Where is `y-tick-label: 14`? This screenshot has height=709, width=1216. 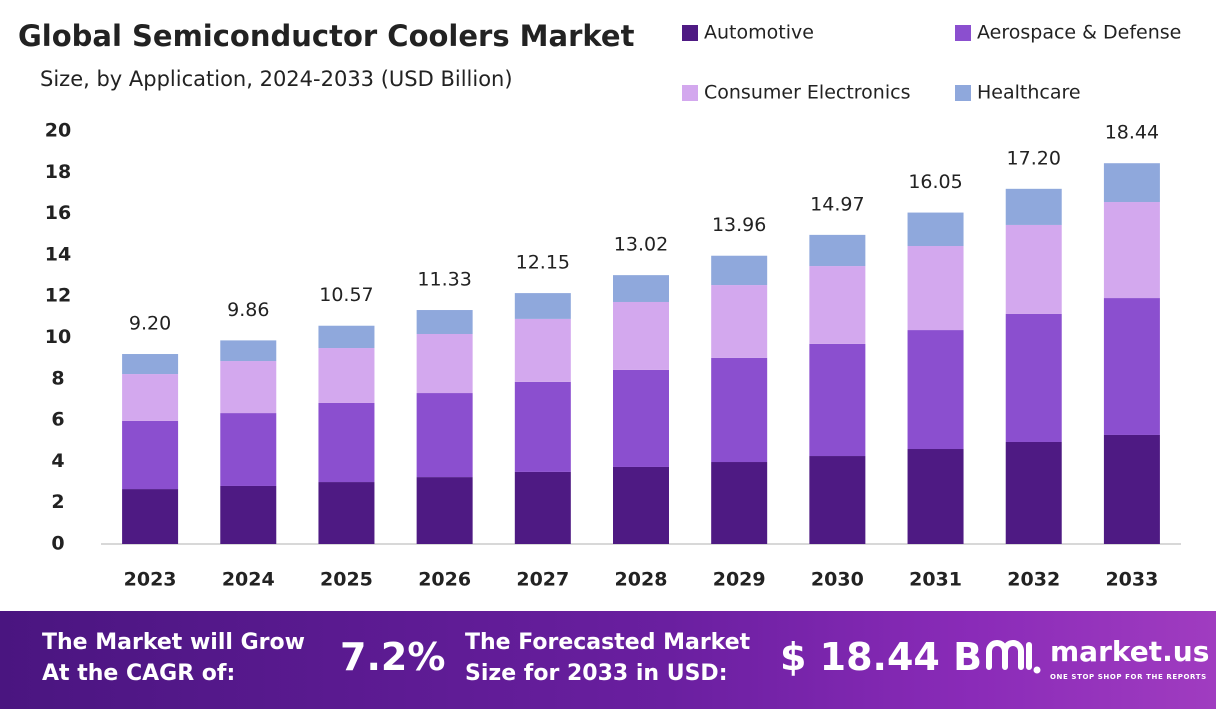
y-tick-label: 14 is located at coordinates (58, 254).